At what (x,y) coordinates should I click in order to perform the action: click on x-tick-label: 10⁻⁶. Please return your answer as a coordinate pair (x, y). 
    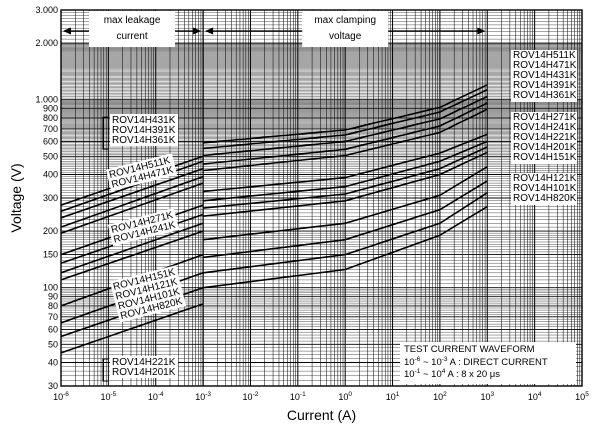
    Looking at the image, I should click on (61, 396).